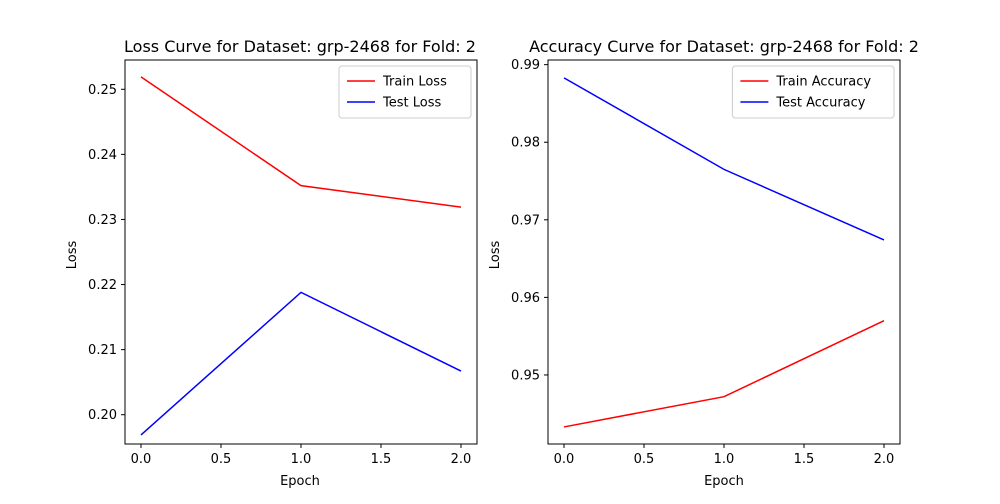  I want to click on loss-y-tick-label: 0.22, so click(102, 285).